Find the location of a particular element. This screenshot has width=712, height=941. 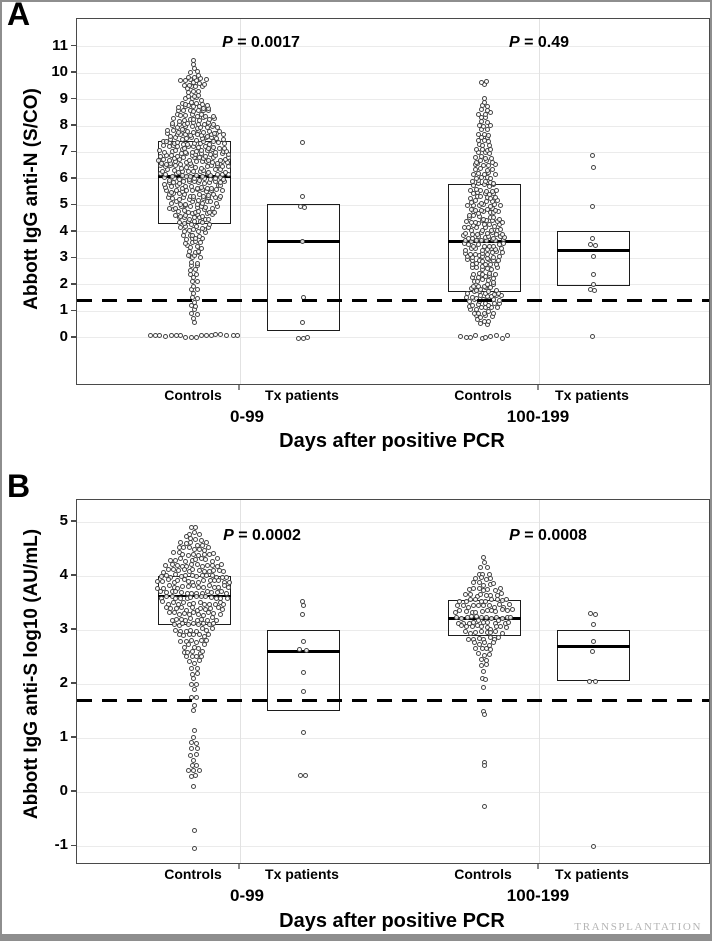

x-group-label: 100-199 is located at coordinates (538, 416).